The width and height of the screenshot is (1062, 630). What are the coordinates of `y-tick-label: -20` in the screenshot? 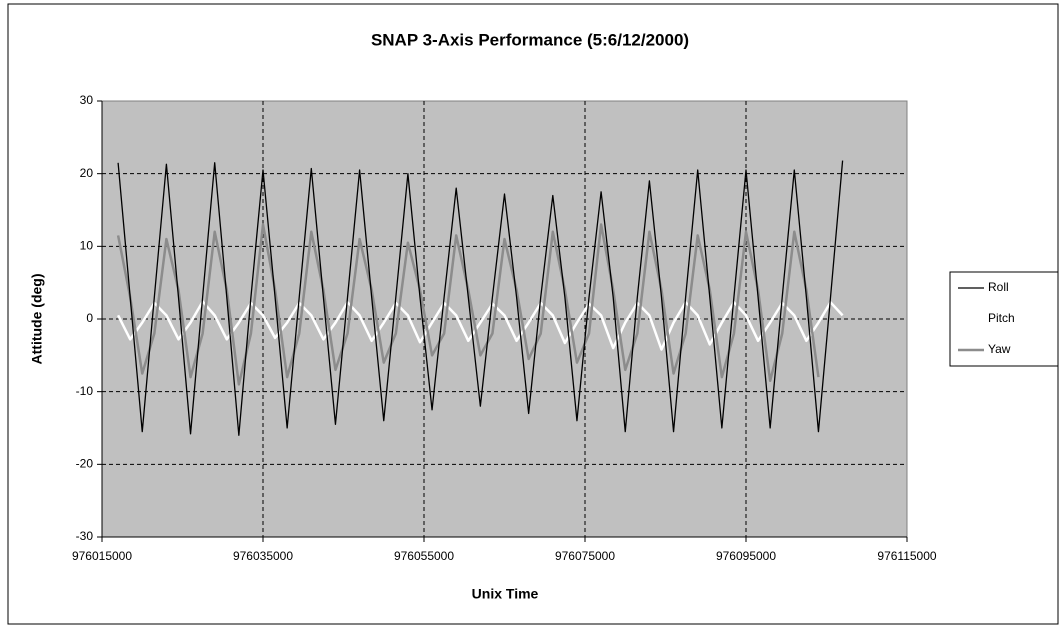 It's located at (85, 464).